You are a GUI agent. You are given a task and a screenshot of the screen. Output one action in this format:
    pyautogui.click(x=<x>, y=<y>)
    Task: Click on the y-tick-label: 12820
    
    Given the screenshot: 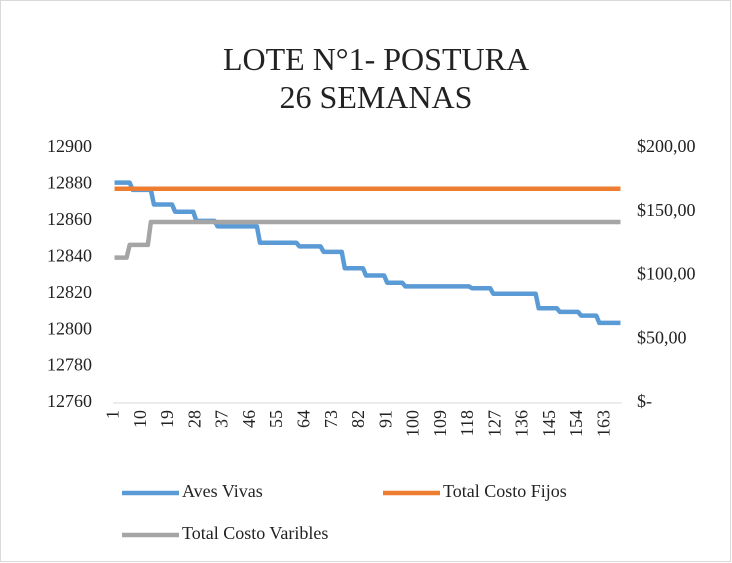 What is the action you would take?
    pyautogui.click(x=69, y=292)
    